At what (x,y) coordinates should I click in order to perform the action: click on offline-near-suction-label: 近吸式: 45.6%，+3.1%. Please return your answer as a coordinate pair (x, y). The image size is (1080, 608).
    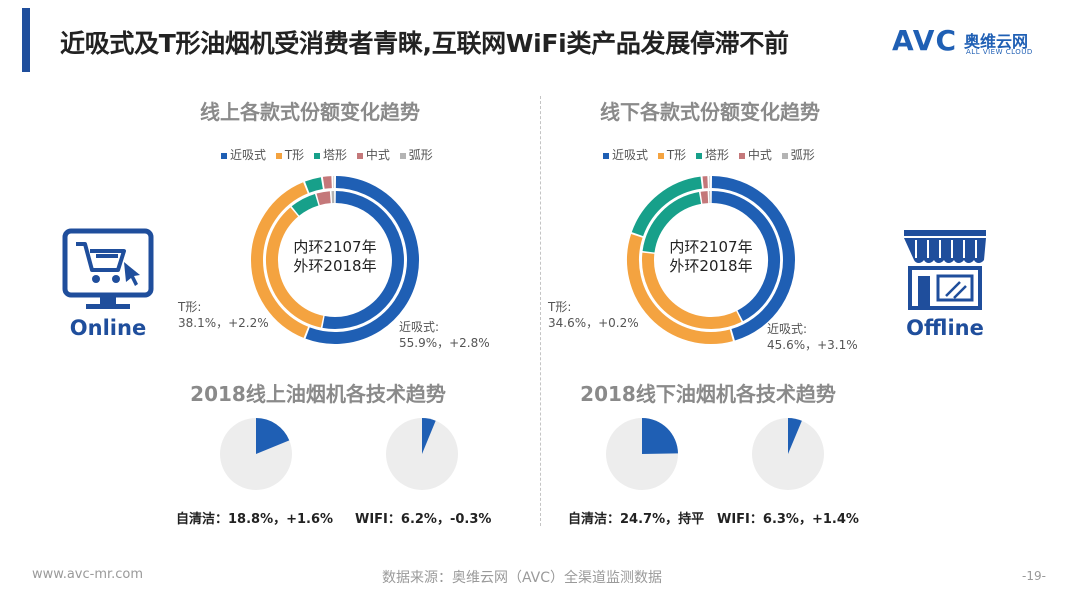
    Looking at the image, I should click on (812, 337).